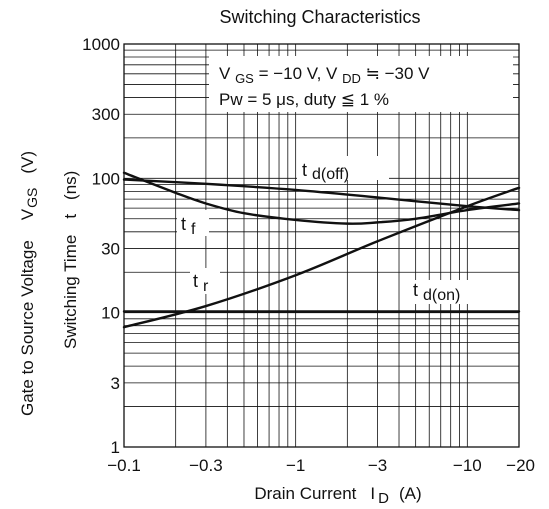 Image resolution: width=549 pixels, height=509 pixels. Describe the element at coordinates (436, 292) in the screenshot. I see `svg-text:td(on): t d(on)` at that location.